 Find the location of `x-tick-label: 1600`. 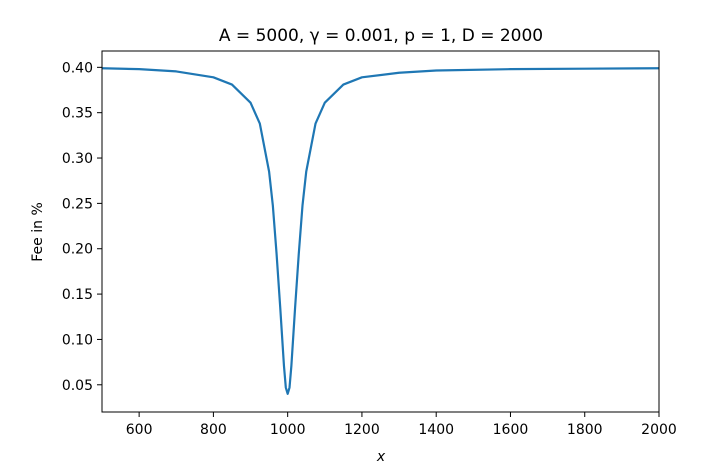

x-tick-label: 1600 is located at coordinates (511, 430).